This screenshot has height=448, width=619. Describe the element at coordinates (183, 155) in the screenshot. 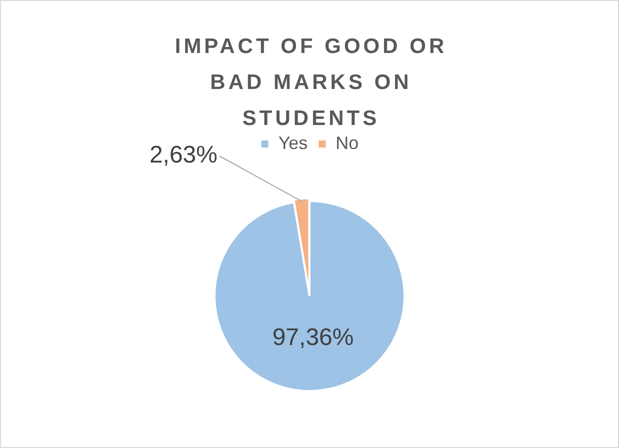

I see `data-label: 2,63%` at that location.